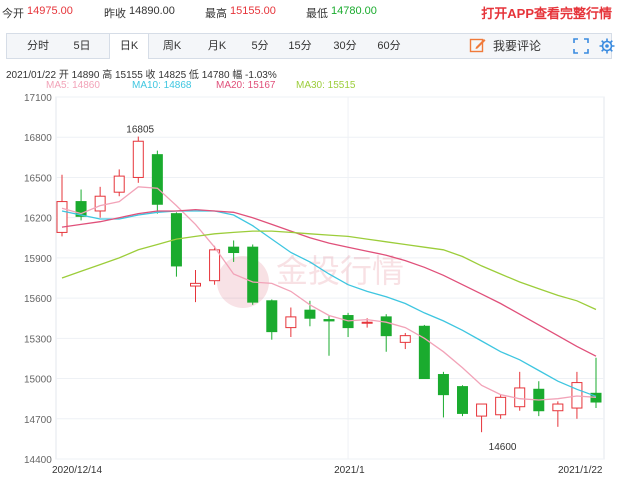  I want to click on watermark: 金投行情, so click(310, 280).